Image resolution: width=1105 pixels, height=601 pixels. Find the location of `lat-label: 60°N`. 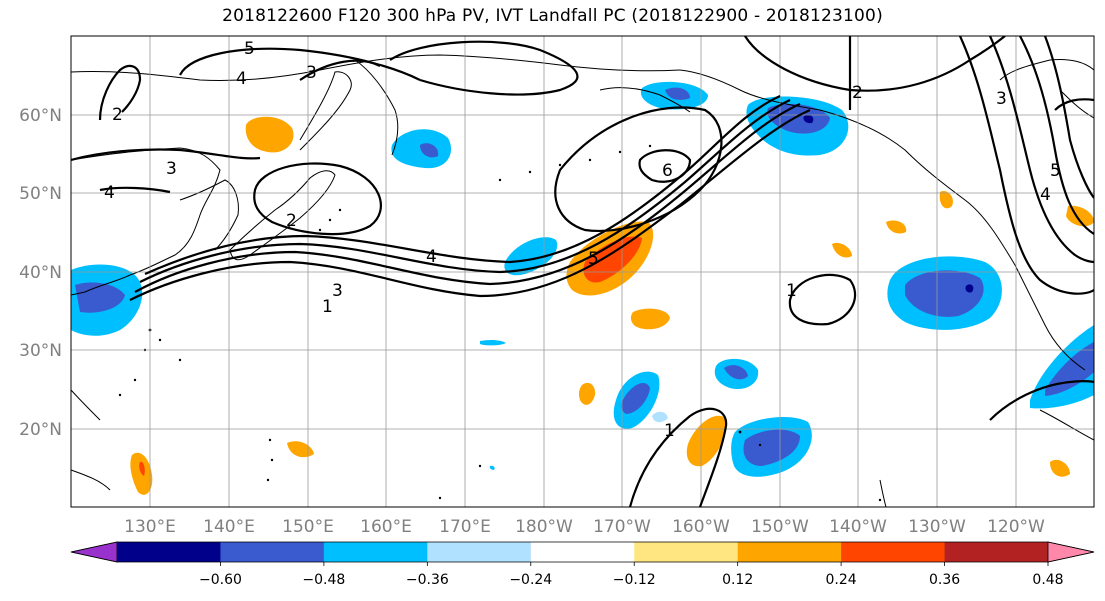

lat-label: 60°N is located at coordinates (40, 116).